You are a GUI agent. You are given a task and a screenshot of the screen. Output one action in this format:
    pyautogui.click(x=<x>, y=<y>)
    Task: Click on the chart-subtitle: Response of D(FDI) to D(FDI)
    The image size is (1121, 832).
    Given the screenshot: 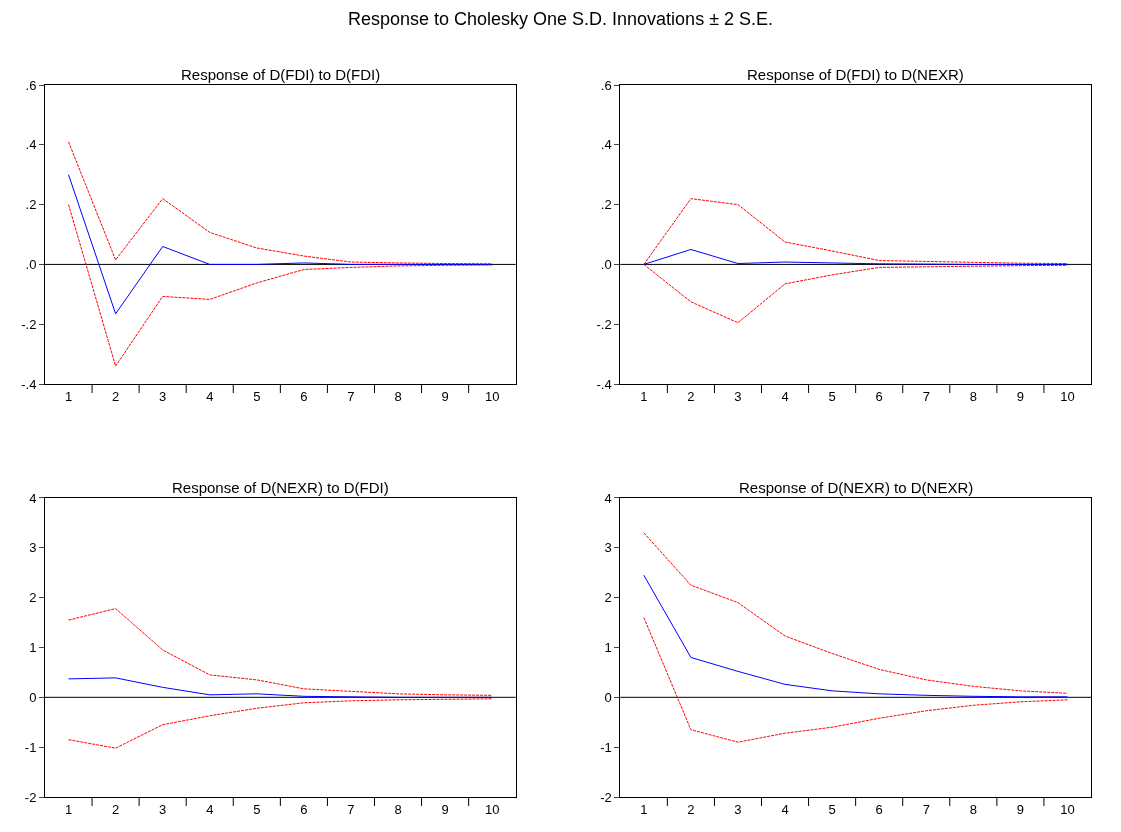 What is the action you would take?
    pyautogui.click(x=281, y=74)
    